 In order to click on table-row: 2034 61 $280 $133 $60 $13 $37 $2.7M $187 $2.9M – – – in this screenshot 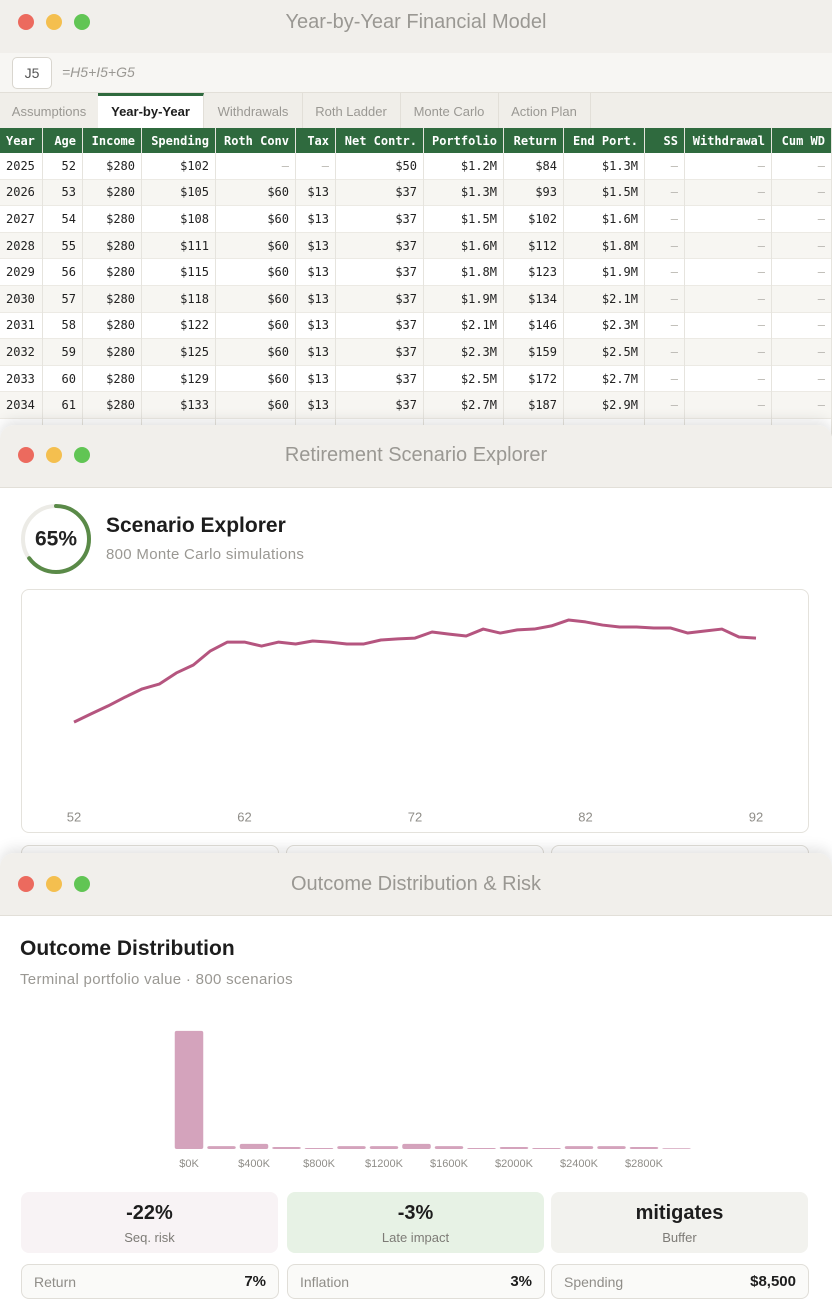, I will do `click(416, 405)`.